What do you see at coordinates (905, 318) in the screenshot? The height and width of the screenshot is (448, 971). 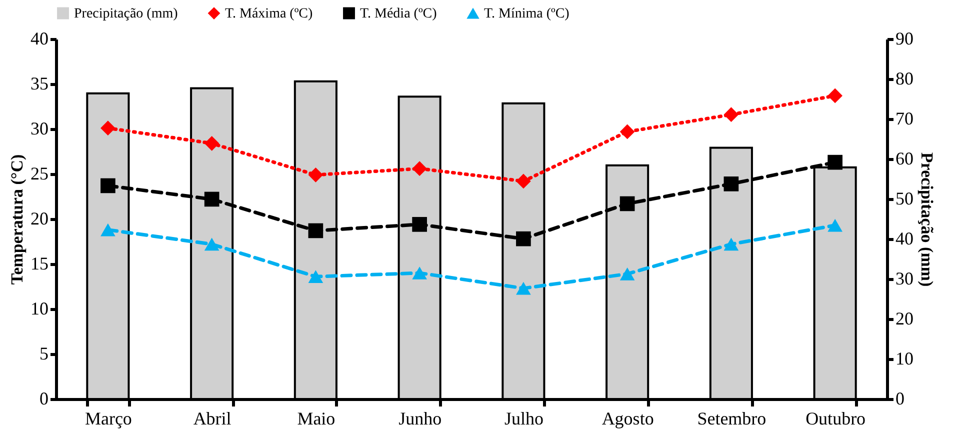 I see `y2-tick-label: 20` at bounding box center [905, 318].